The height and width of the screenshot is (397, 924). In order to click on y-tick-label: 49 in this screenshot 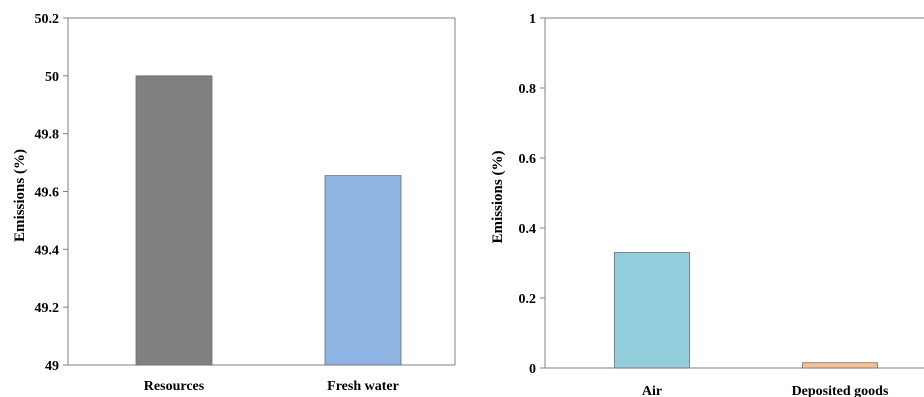, I will do `click(52, 366)`.